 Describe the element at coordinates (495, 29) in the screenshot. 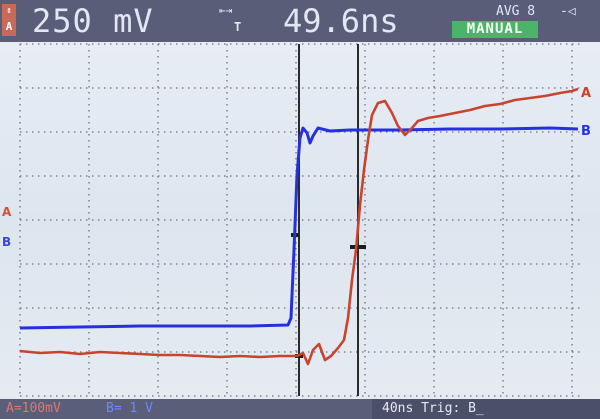

I see `mode-badge: MANUAL` at that location.